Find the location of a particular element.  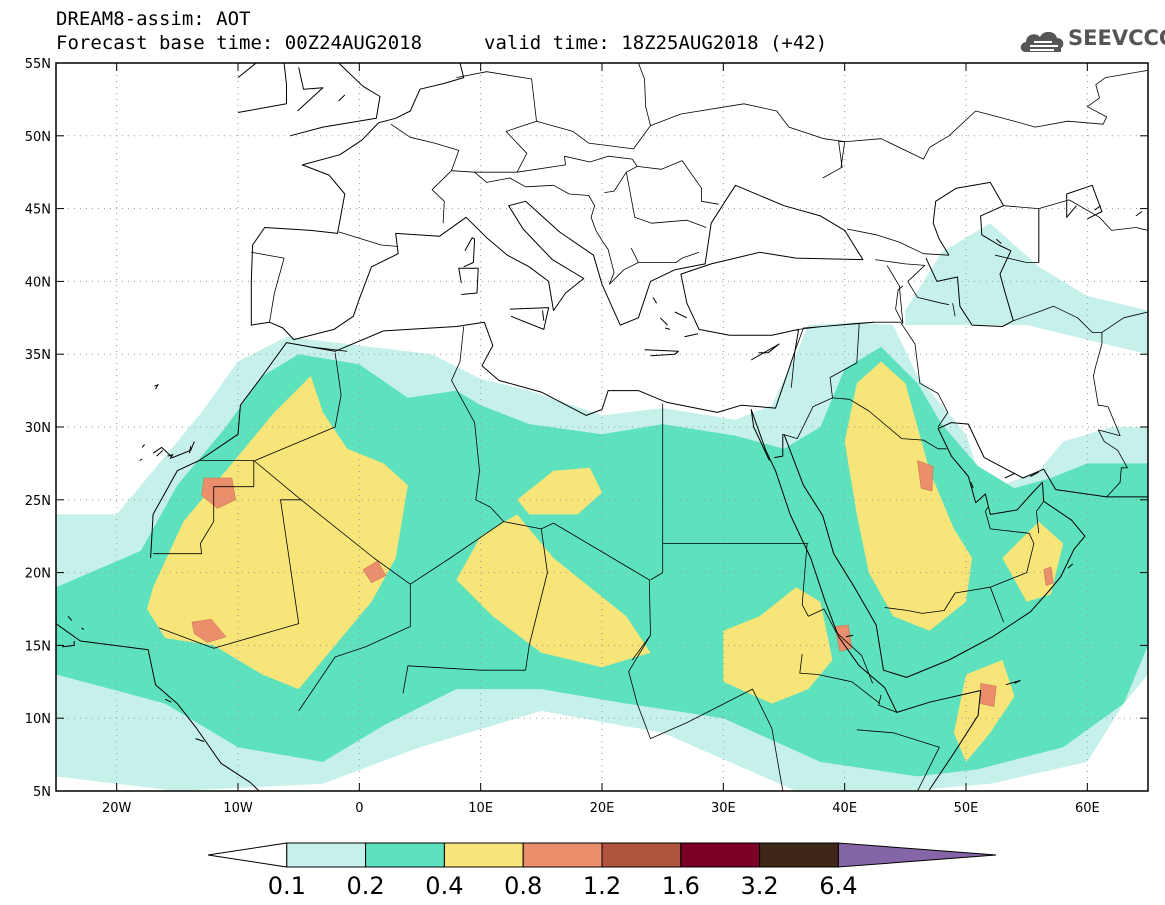

cloud-icon is located at coordinates (1042, 41).